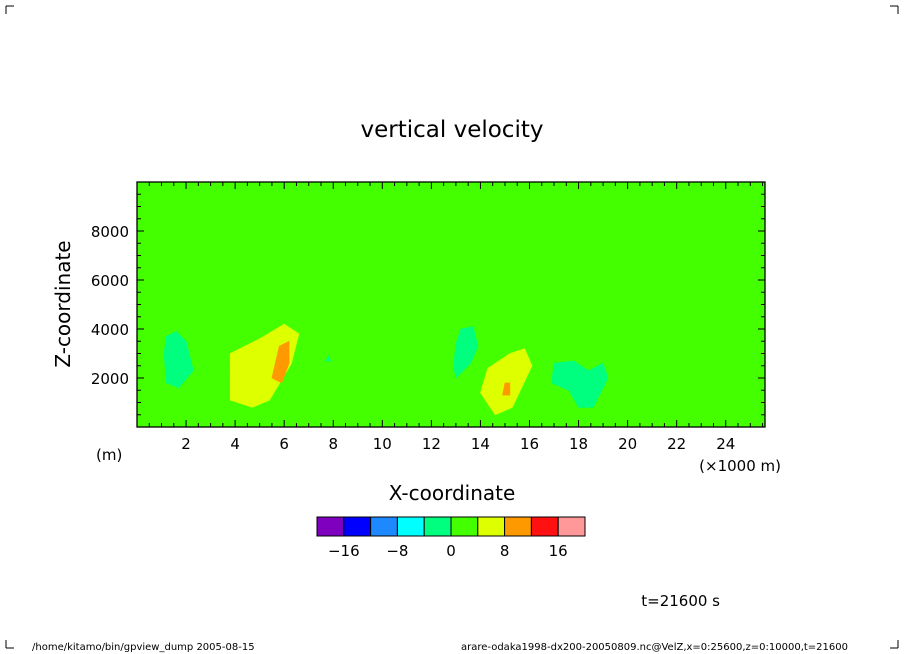 This screenshot has width=904, height=654. Describe the element at coordinates (186, 444) in the screenshot. I see `x-tick-label: 2` at that location.